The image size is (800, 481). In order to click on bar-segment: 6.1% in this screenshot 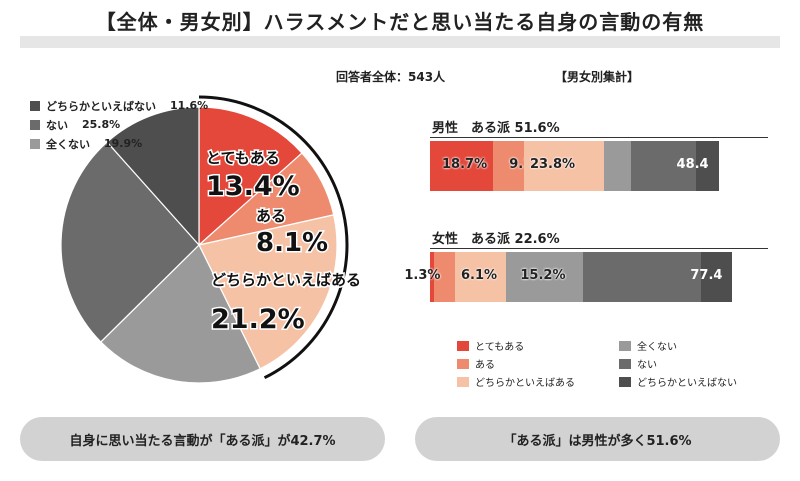, I will do `click(481, 277)`.